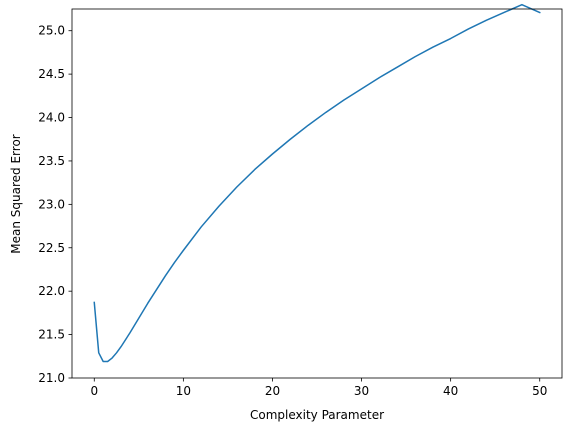  I want to click on y-tick-label: 22.0, so click(51, 291).